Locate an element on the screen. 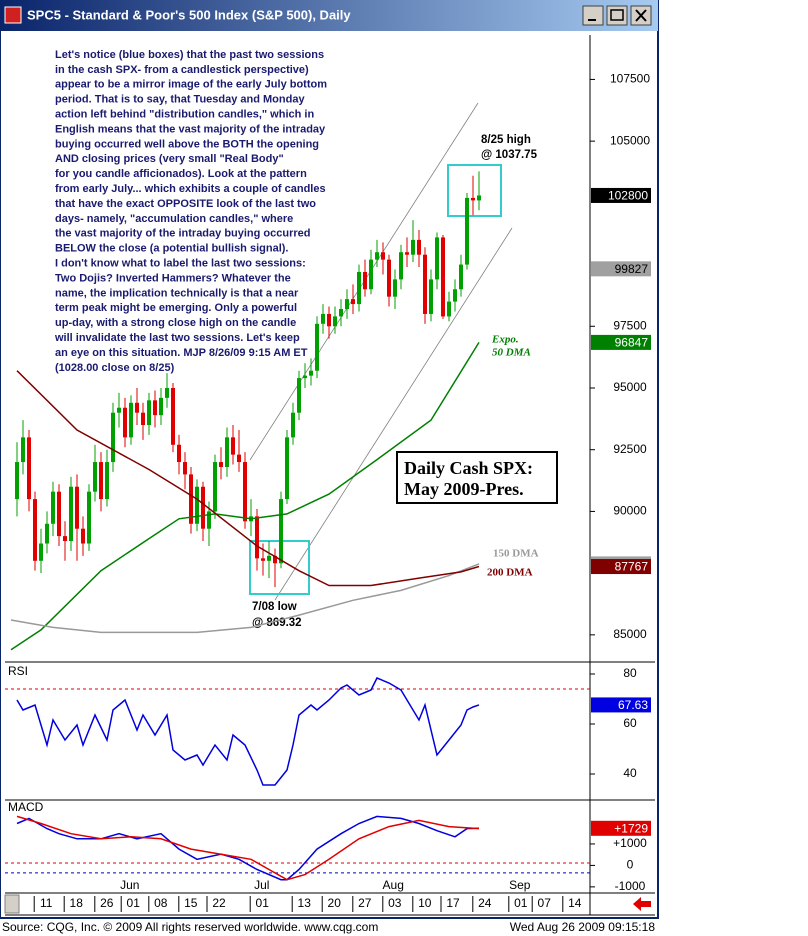 The height and width of the screenshot is (936, 808). x-tick-label: 14 is located at coordinates (575, 903).